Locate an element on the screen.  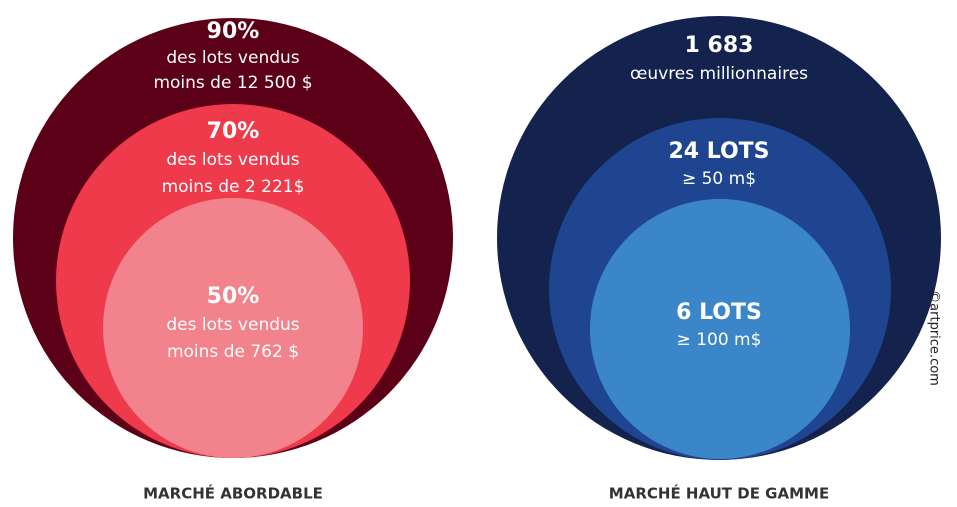
caption: œuvres millionnaires is located at coordinates (719, 74).